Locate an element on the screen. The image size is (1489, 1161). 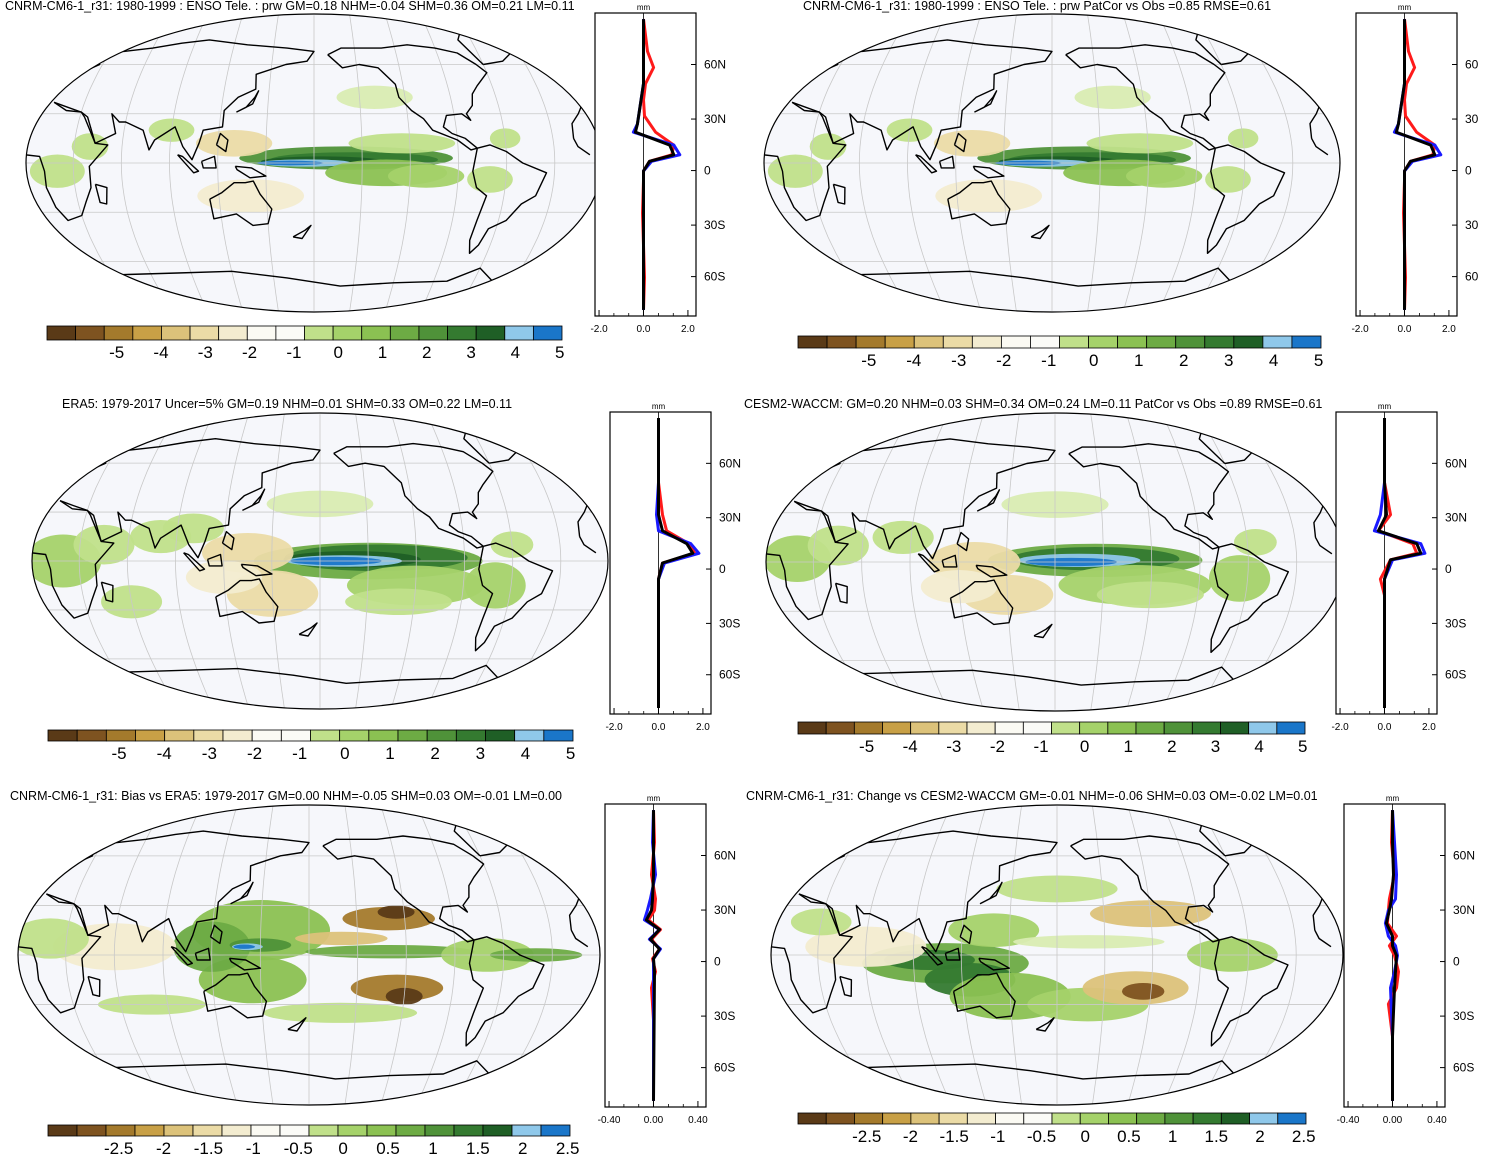
colorbar-label: -1.5 is located at coordinates (208, 1148).